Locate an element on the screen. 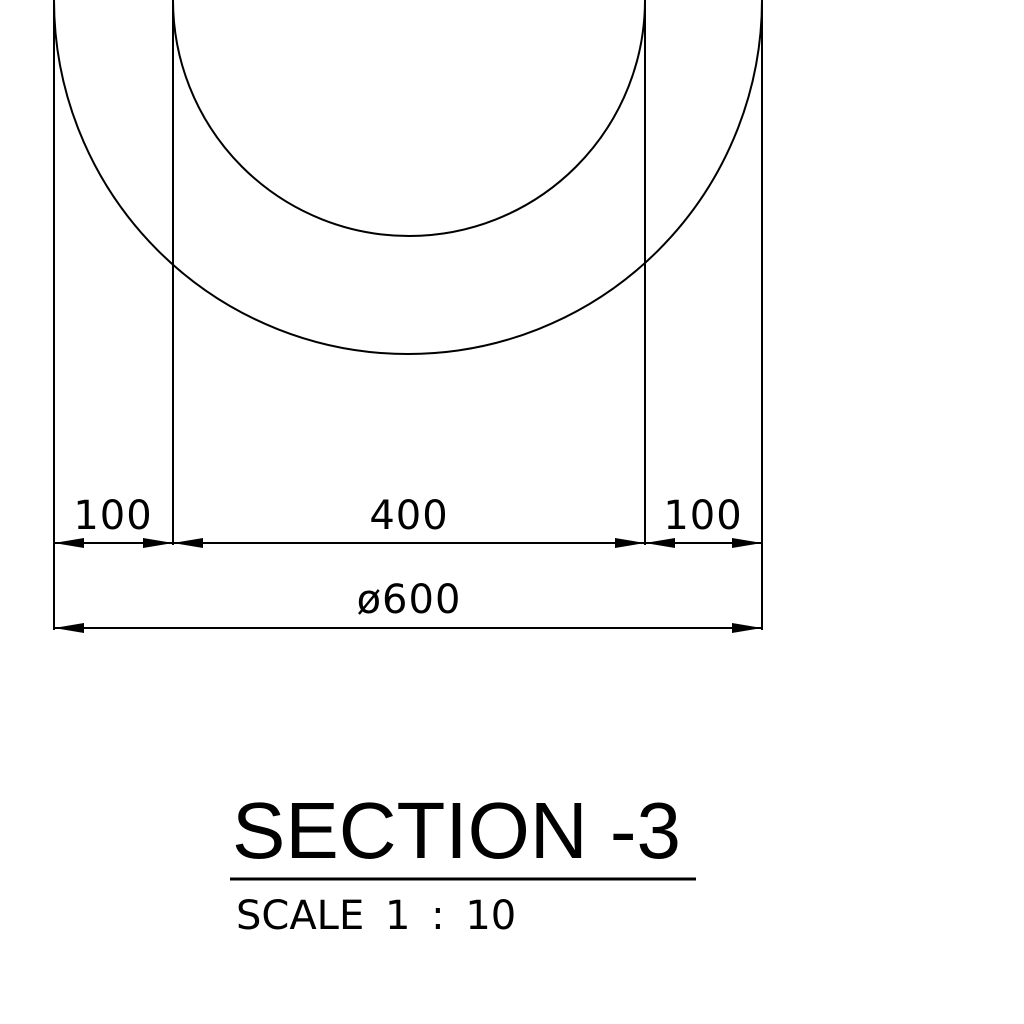 This screenshot has height=1024, width=1024. section-title: SECTION -3 is located at coordinates (456, 830).